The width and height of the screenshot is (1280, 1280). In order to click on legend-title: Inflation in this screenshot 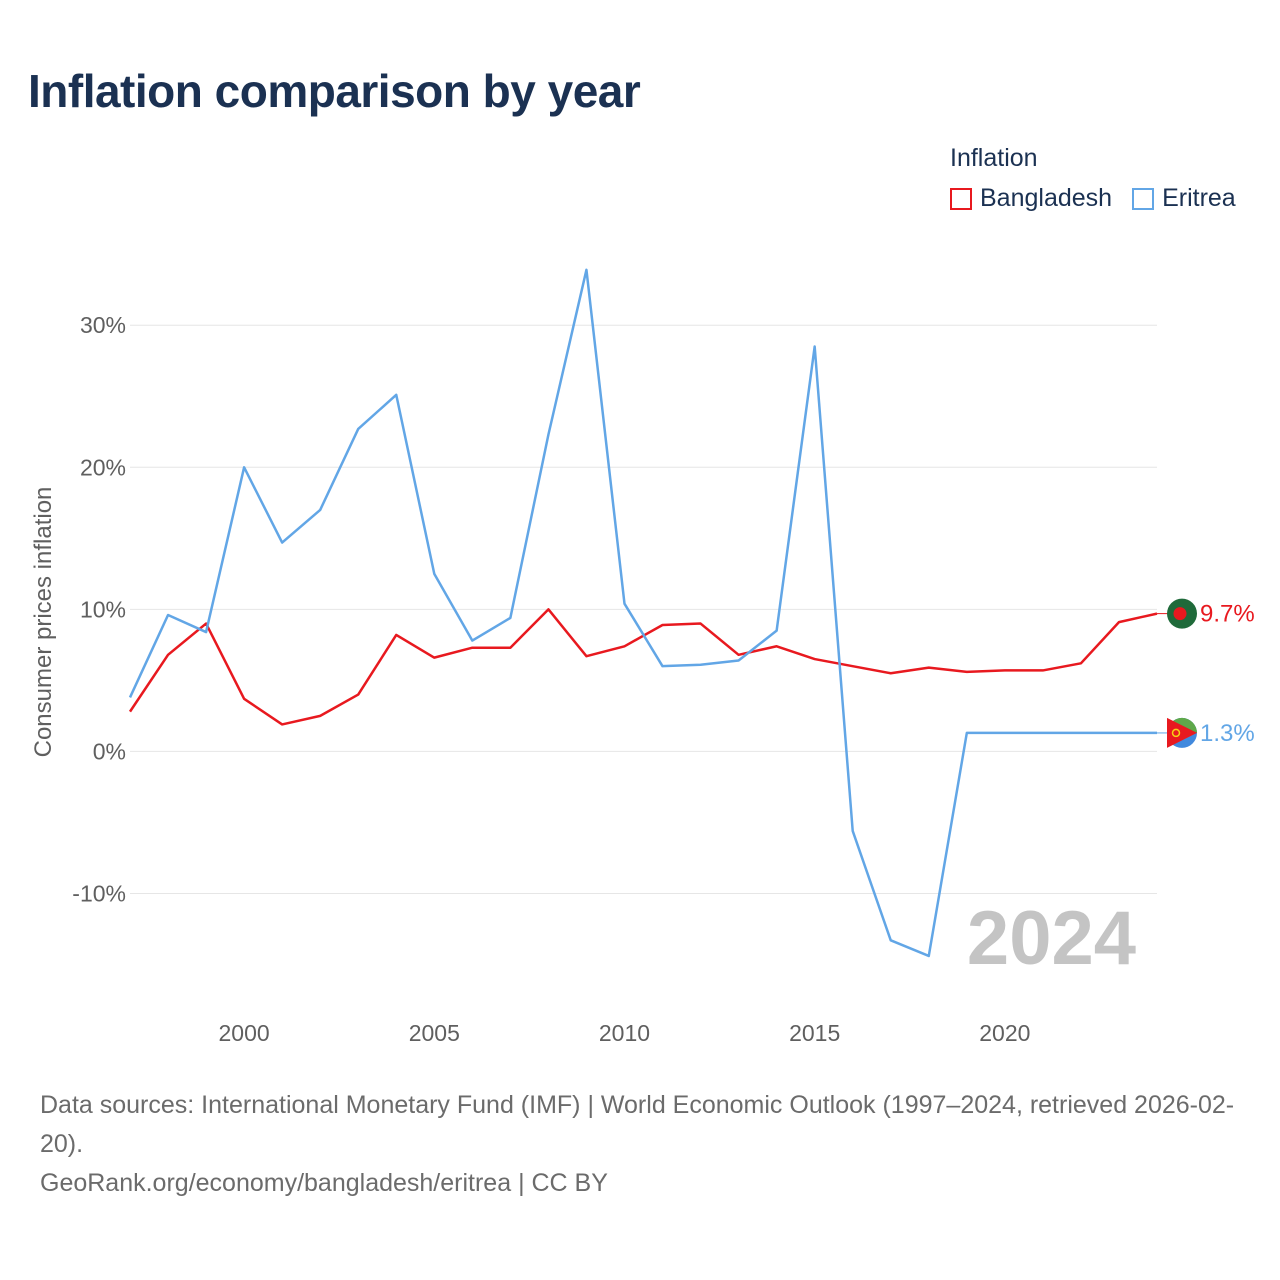, I will do `click(994, 158)`.